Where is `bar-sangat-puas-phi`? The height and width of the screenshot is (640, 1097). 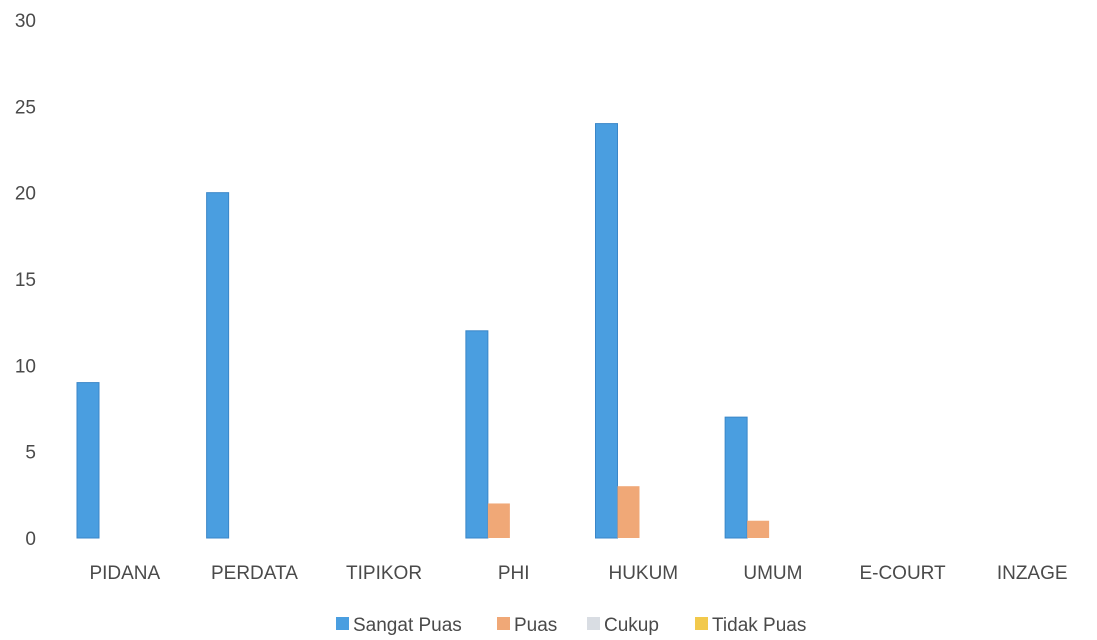
bar-sangat-puas-phi is located at coordinates (477, 434).